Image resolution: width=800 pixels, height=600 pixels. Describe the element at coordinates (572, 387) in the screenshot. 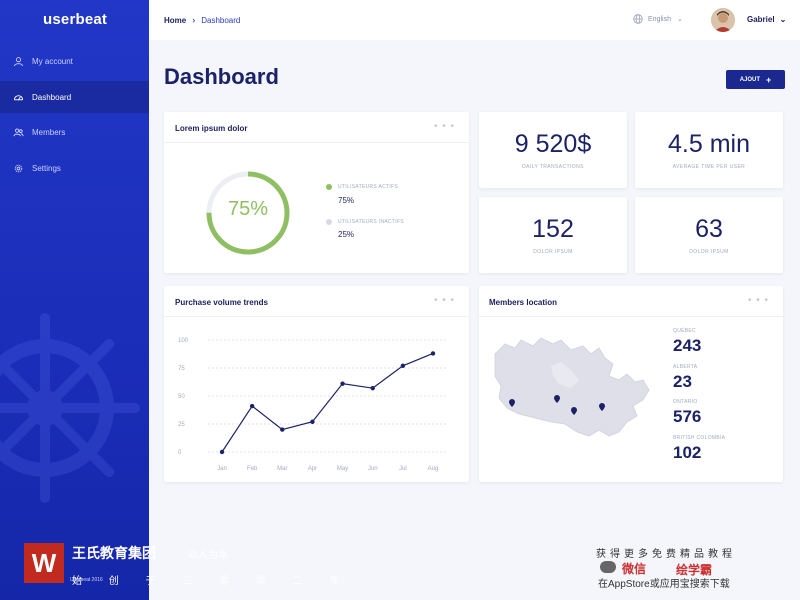

I see `canada-map` at that location.